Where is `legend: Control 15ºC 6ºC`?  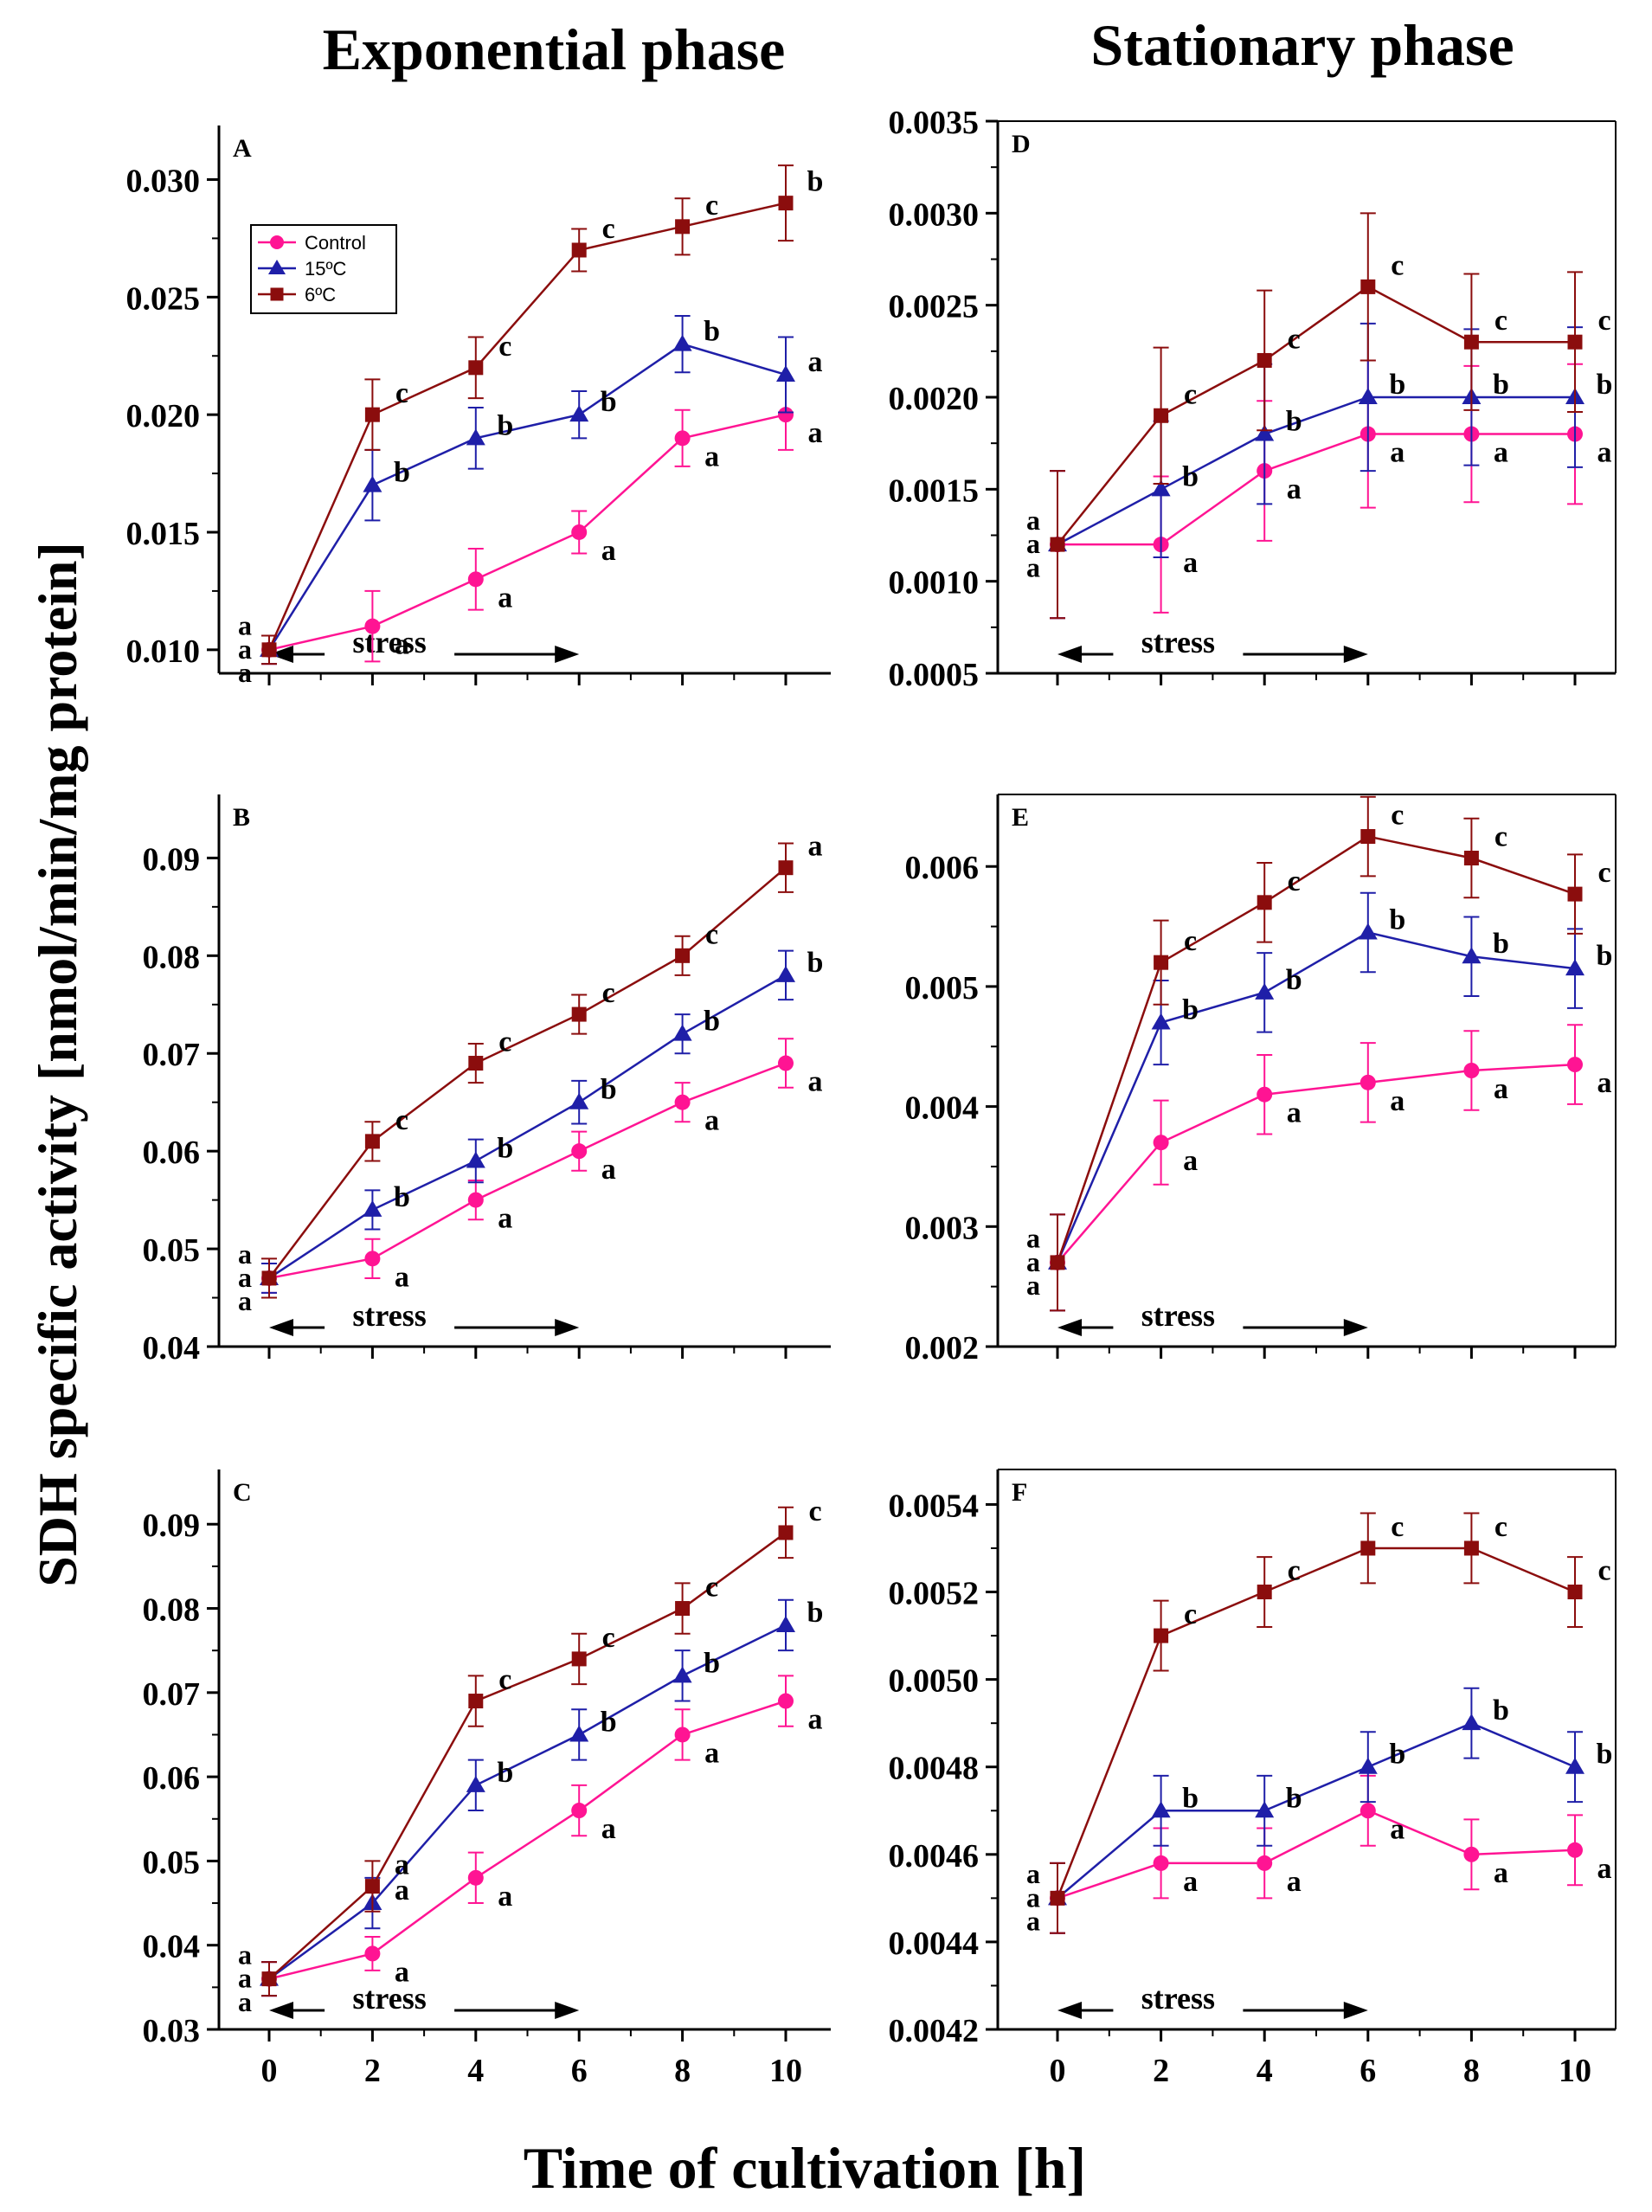 legend: Control 15ºC 6ºC is located at coordinates (323, 269).